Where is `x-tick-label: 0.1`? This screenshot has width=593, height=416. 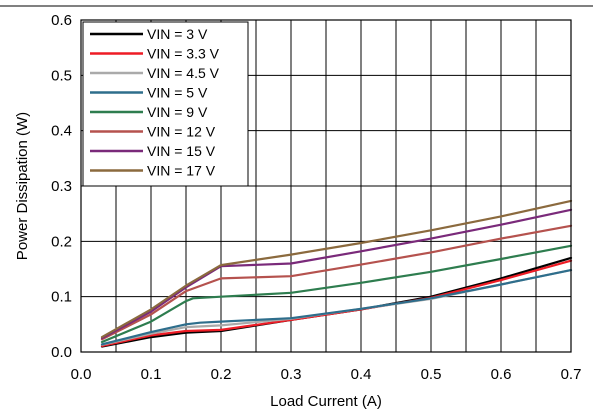 x-tick-label: 0.1 is located at coordinates (151, 374).